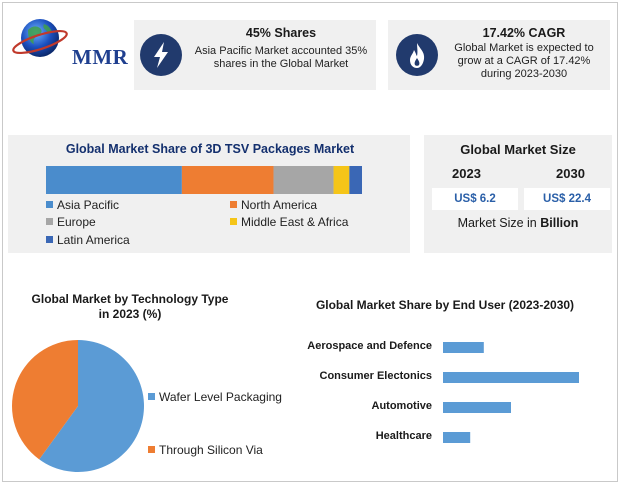 Image resolution: width=622 pixels, height=486 pixels. Describe the element at coordinates (303, 180) in the screenshot. I see `stack-segment-europe` at that location.